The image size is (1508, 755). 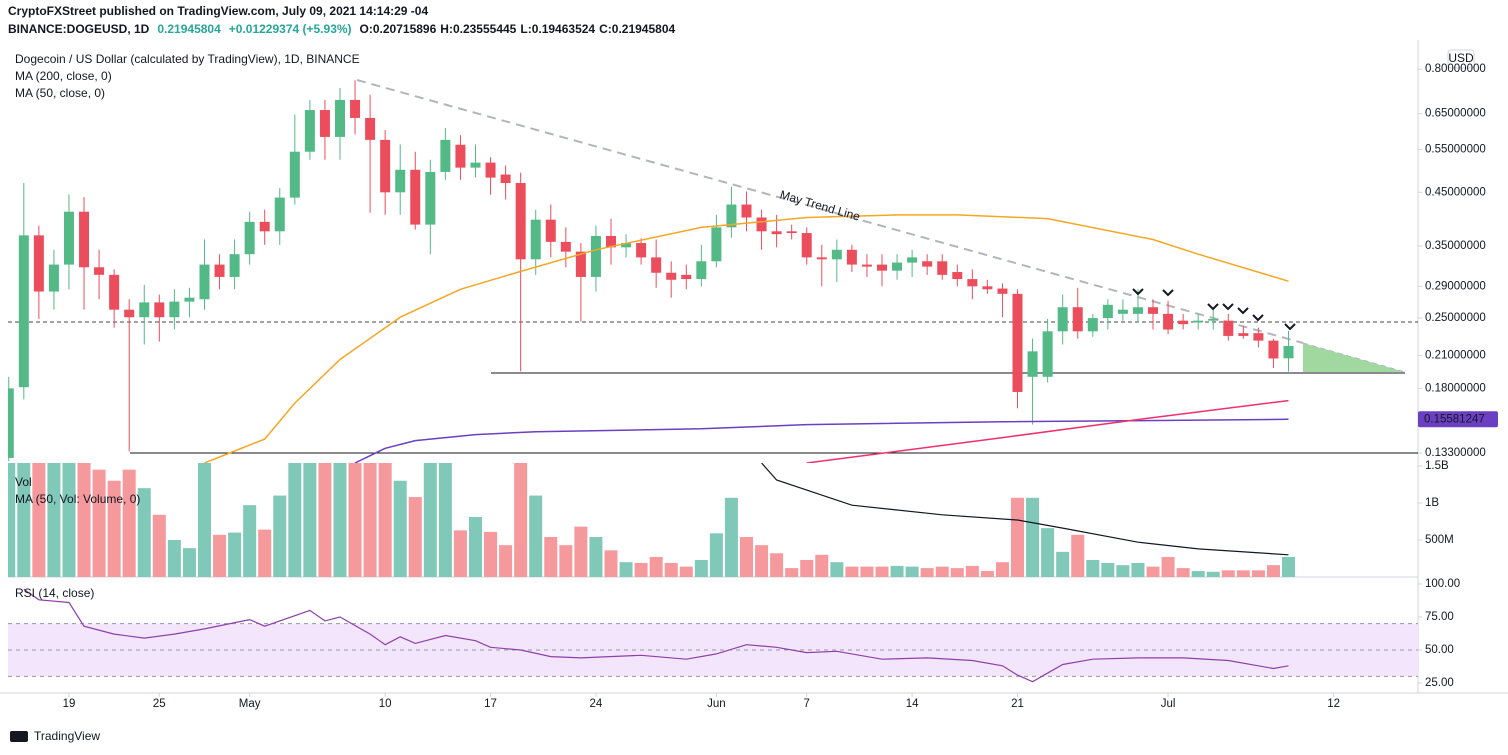 I want to click on volume-pane, so click(x=652, y=520).